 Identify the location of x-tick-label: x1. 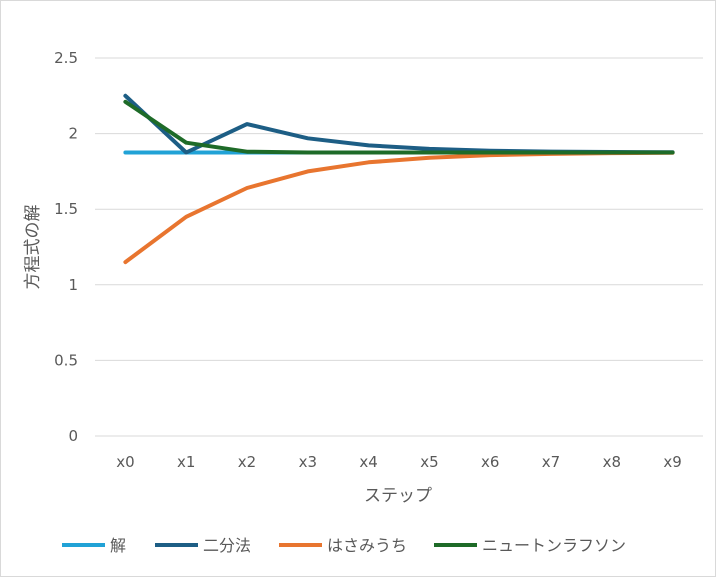
(186, 462).